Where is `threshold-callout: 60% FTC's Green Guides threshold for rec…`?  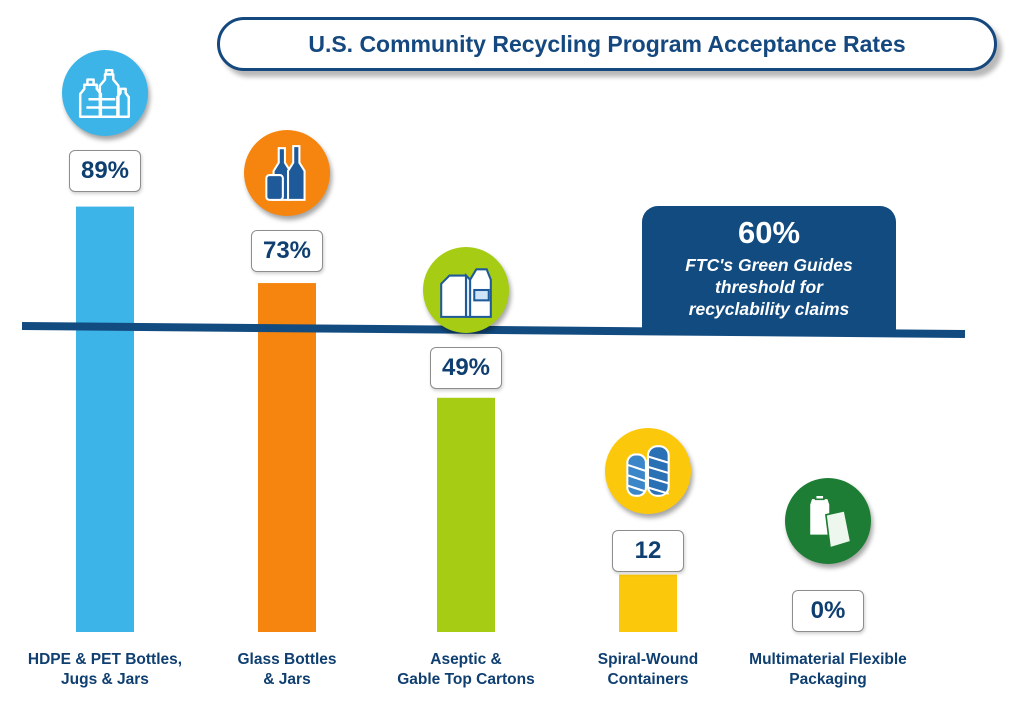 threshold-callout: 60% FTC's Green Guides threshold for rec… is located at coordinates (769, 268).